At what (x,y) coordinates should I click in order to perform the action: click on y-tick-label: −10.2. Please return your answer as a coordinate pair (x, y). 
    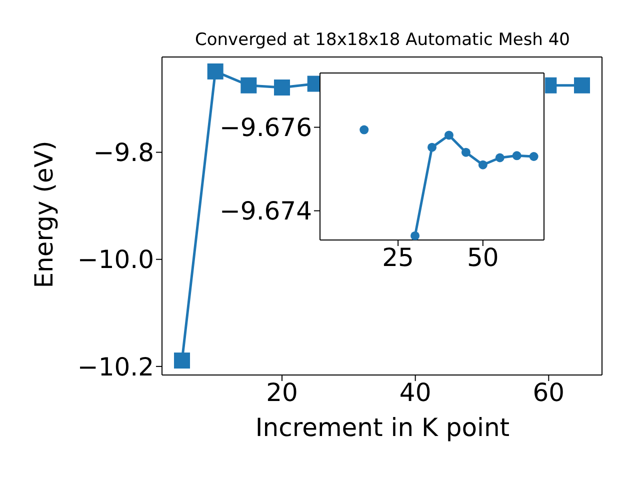
    Looking at the image, I should click on (115, 367).